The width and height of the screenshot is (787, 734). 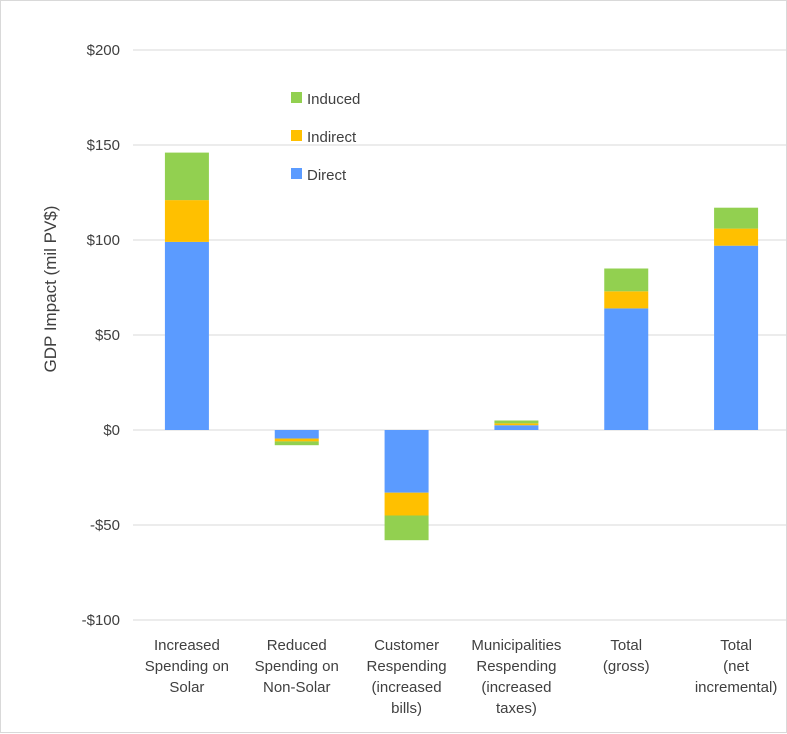 I want to click on x-category-label-line: Customer, so click(x=406, y=645).